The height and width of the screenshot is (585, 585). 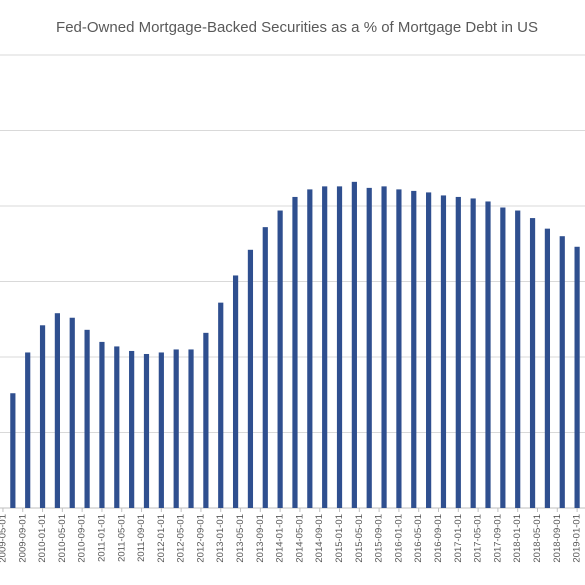 I want to click on x-tick-label: 2016-05-01, so click(x=418, y=538).